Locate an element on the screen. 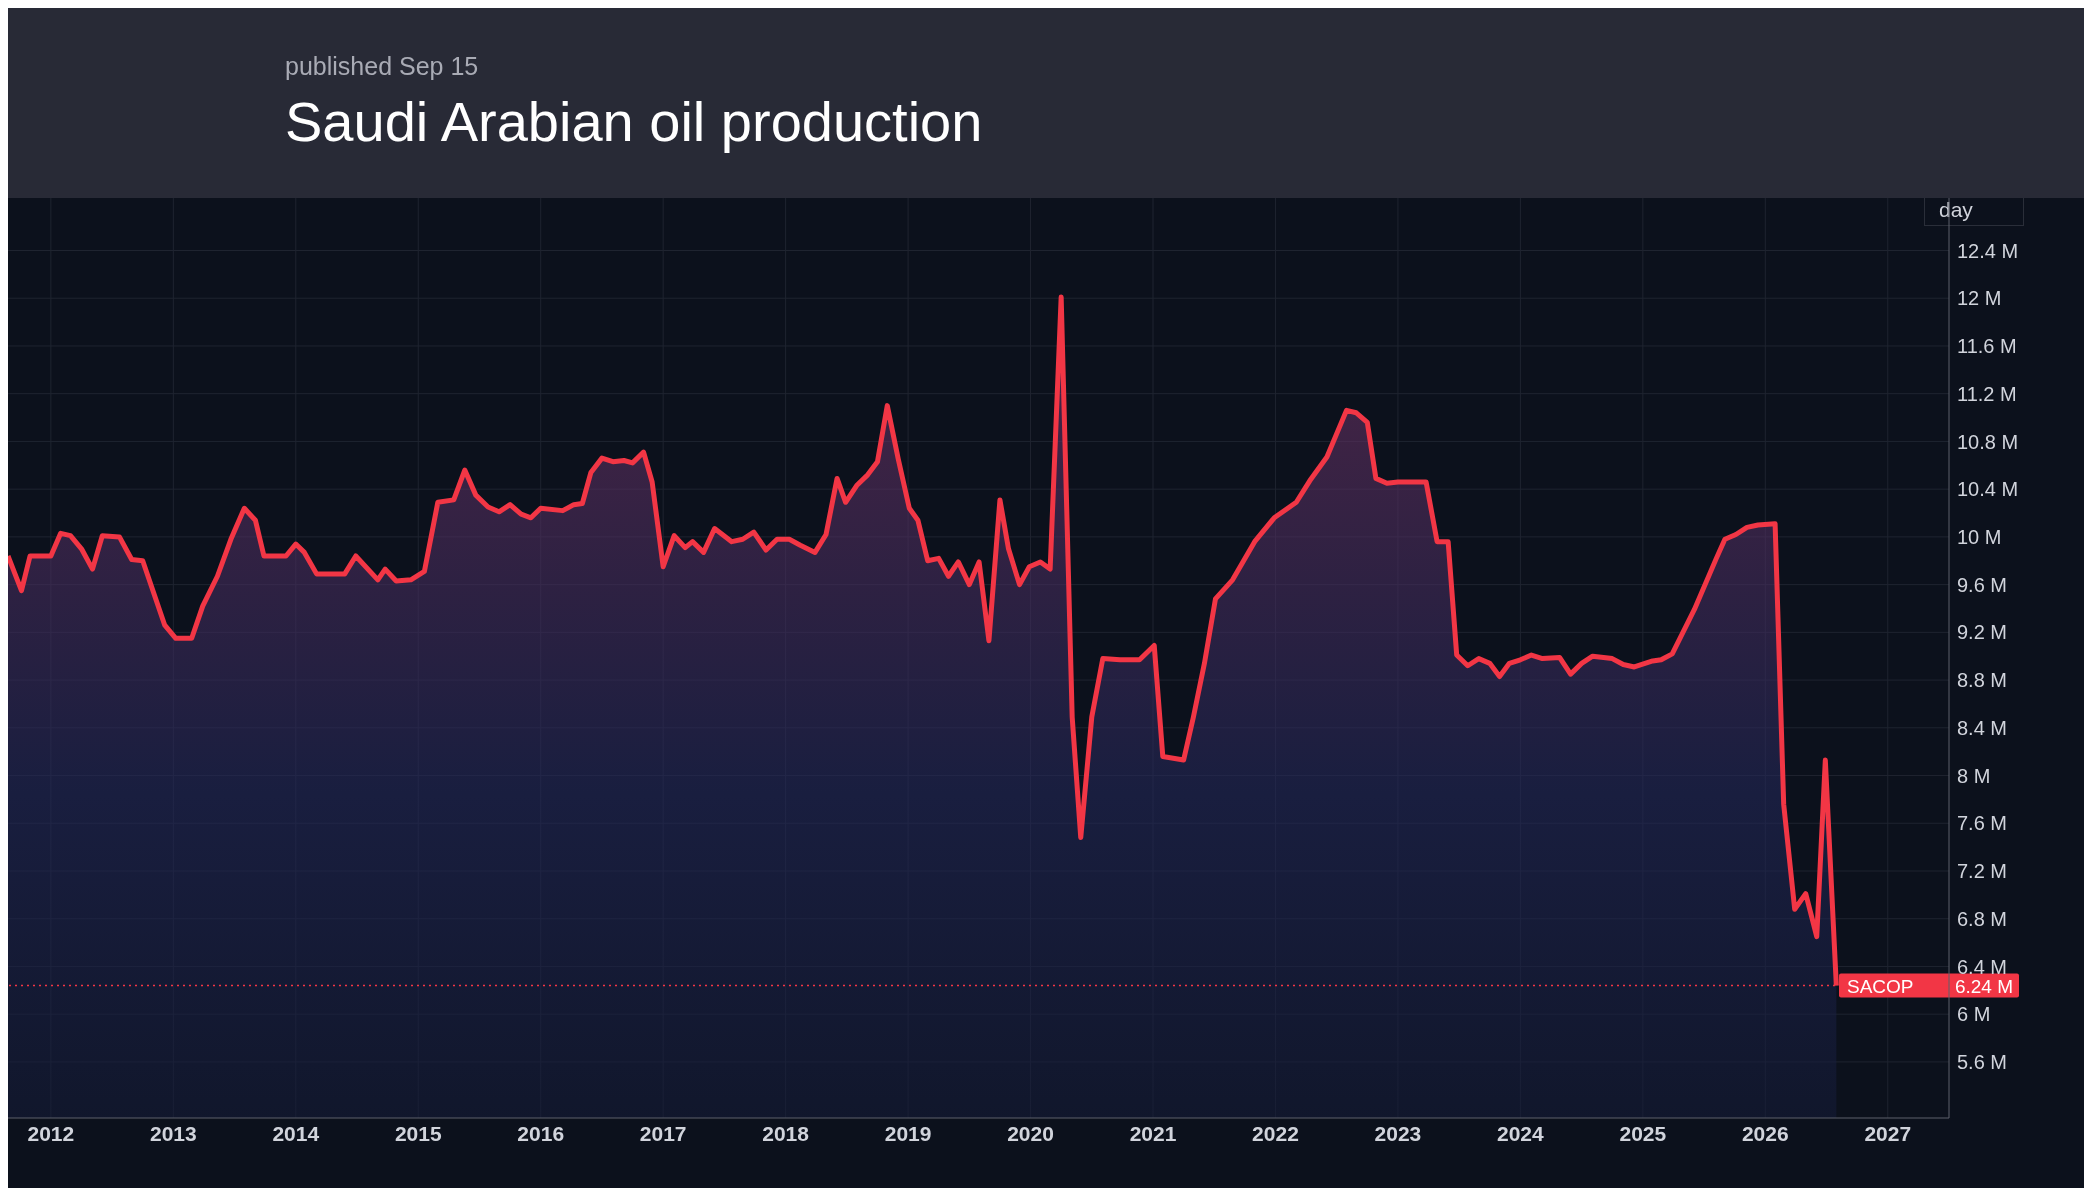 The width and height of the screenshot is (2092, 1196). y-tick-label: 8.8 M is located at coordinates (1982, 680).